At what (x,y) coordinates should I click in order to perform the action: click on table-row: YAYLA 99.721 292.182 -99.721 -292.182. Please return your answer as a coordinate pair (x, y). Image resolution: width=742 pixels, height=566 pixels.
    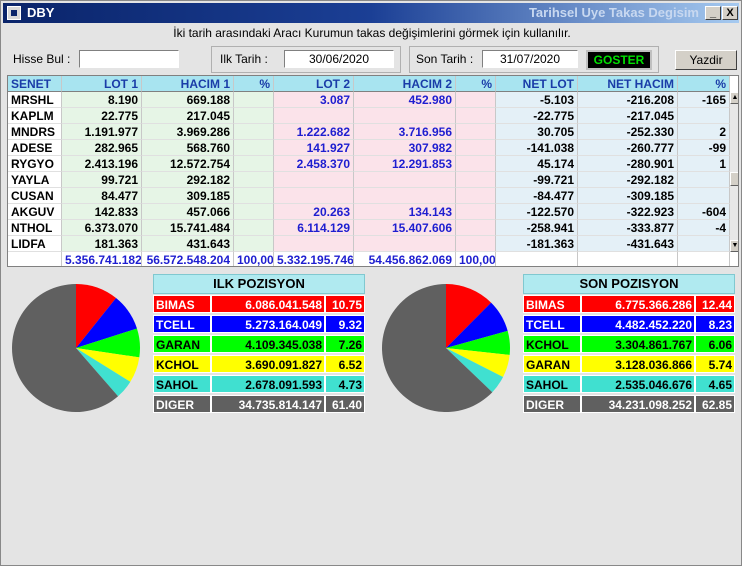
    Looking at the image, I should click on (373, 180).